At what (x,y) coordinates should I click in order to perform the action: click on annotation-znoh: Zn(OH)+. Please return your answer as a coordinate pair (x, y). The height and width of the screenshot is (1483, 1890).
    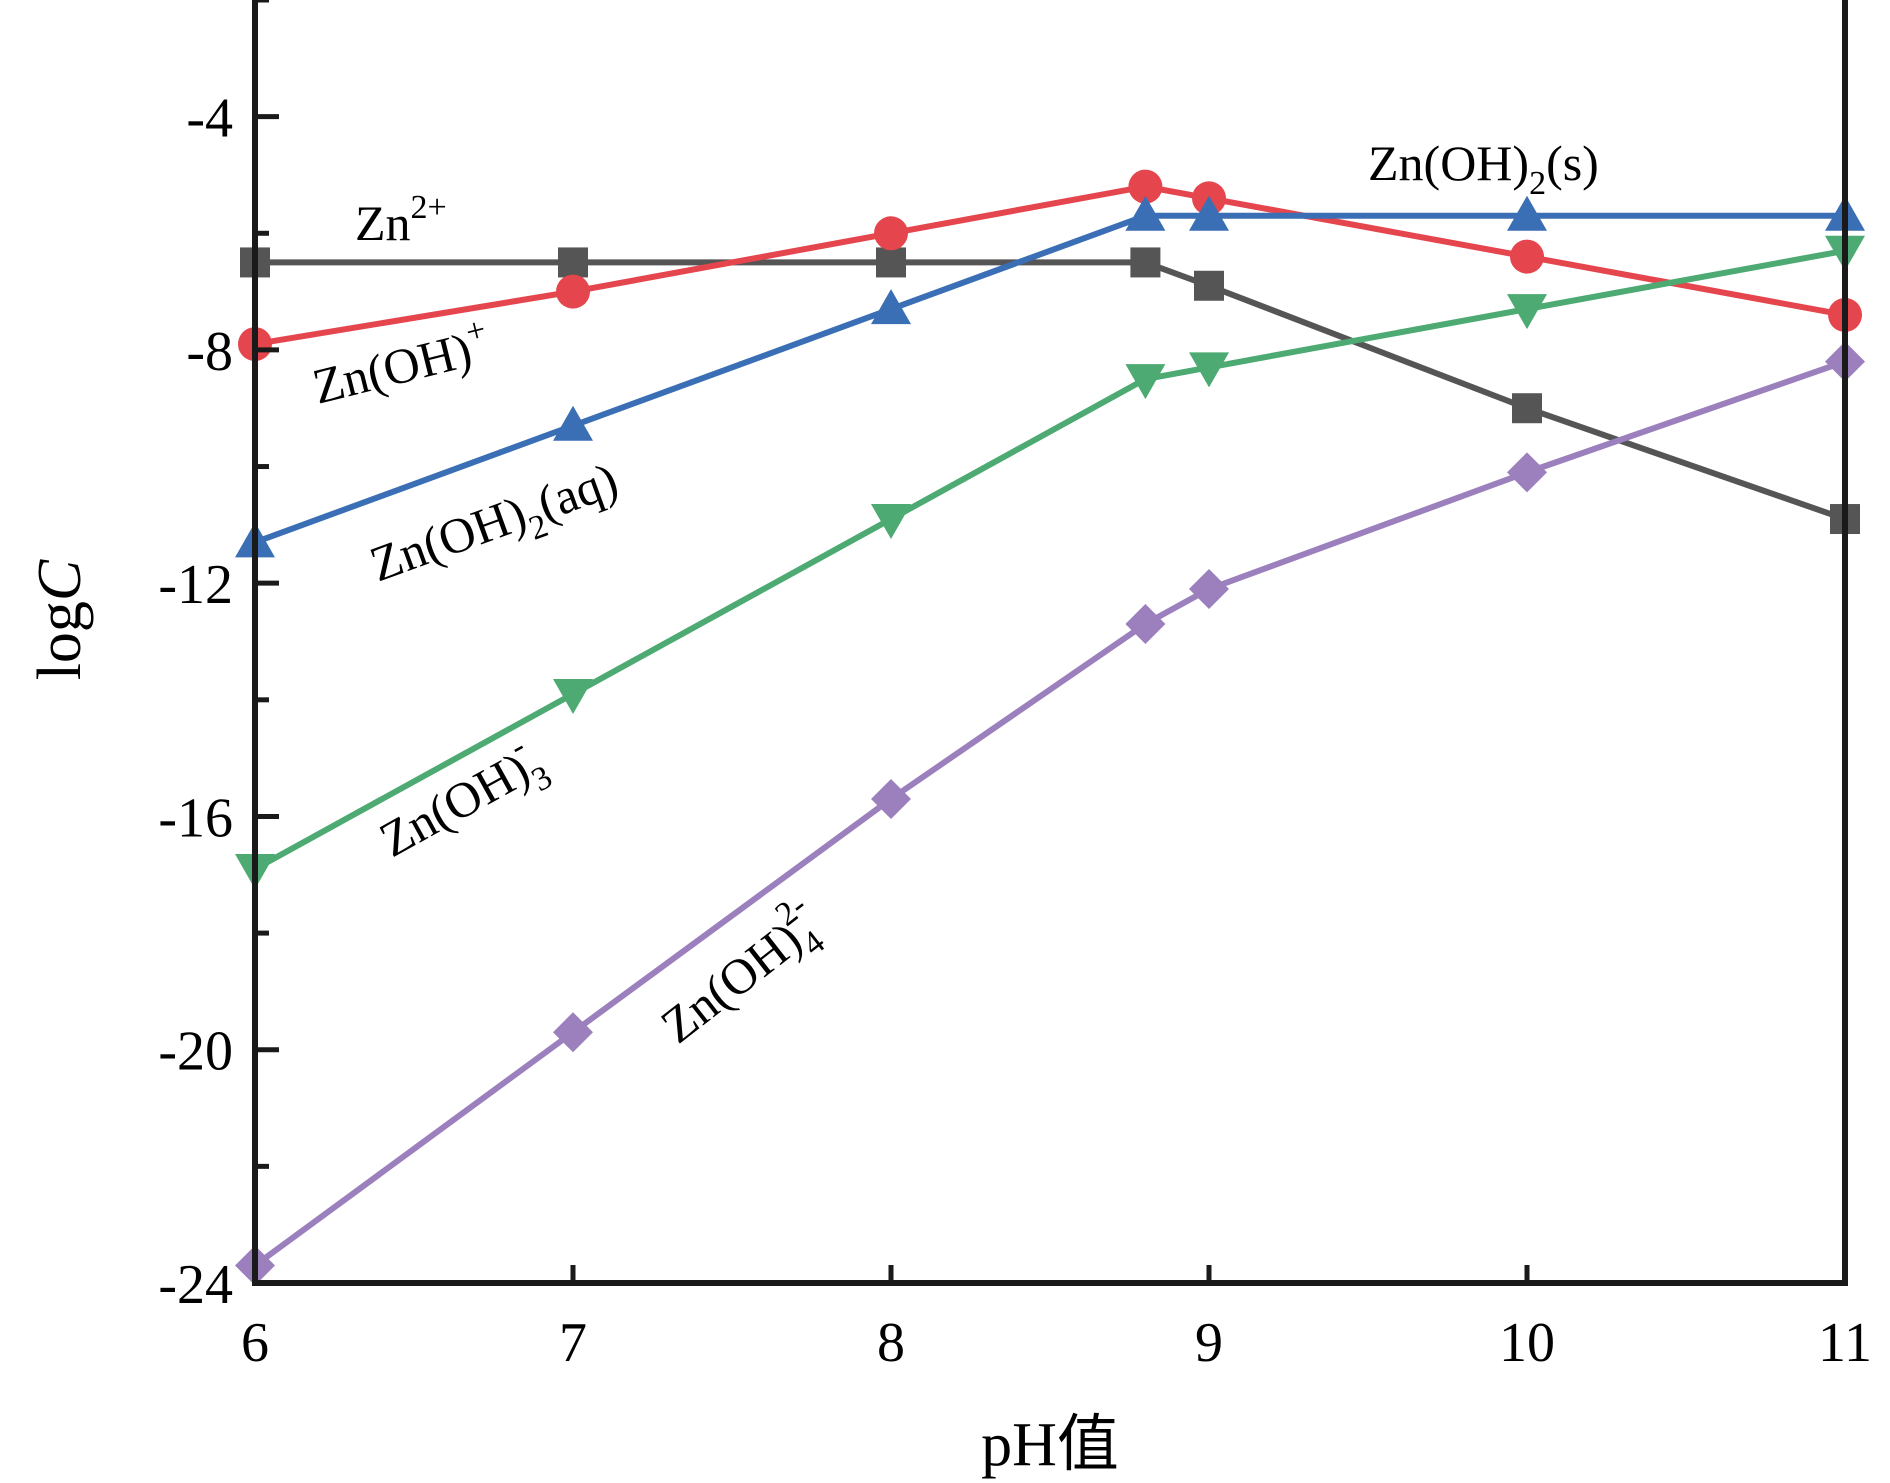
    Looking at the image, I should click on (401, 363).